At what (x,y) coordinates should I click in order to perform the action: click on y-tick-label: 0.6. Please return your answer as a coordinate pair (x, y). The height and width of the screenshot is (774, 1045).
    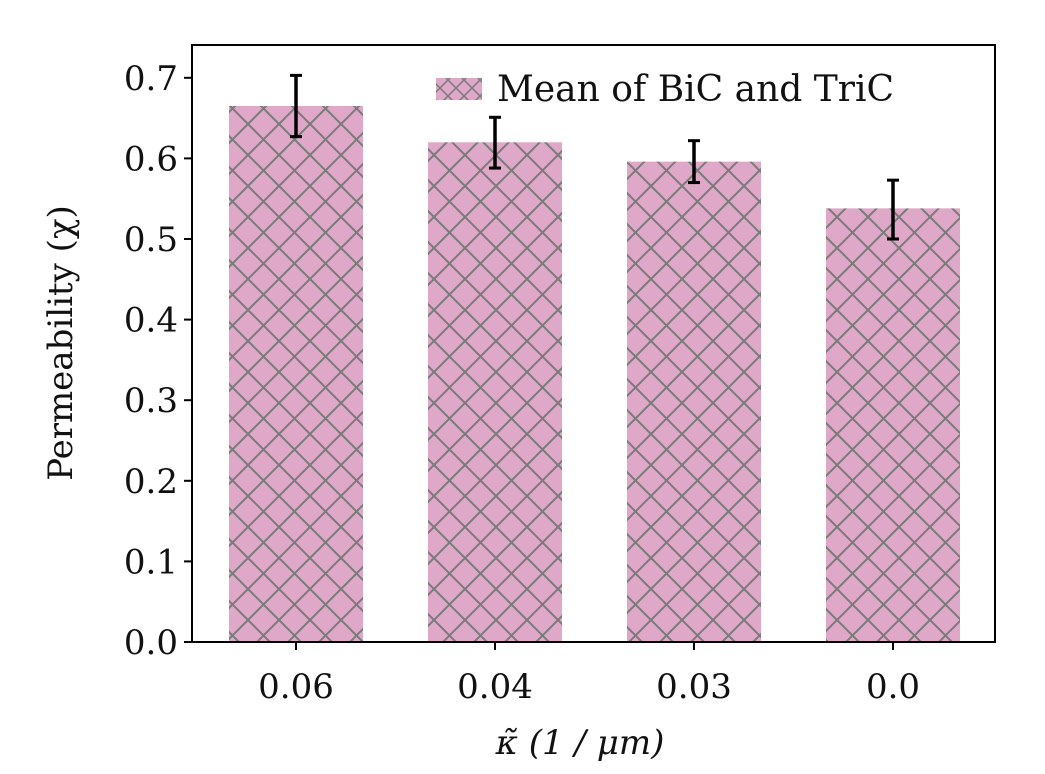
    Looking at the image, I should click on (151, 159).